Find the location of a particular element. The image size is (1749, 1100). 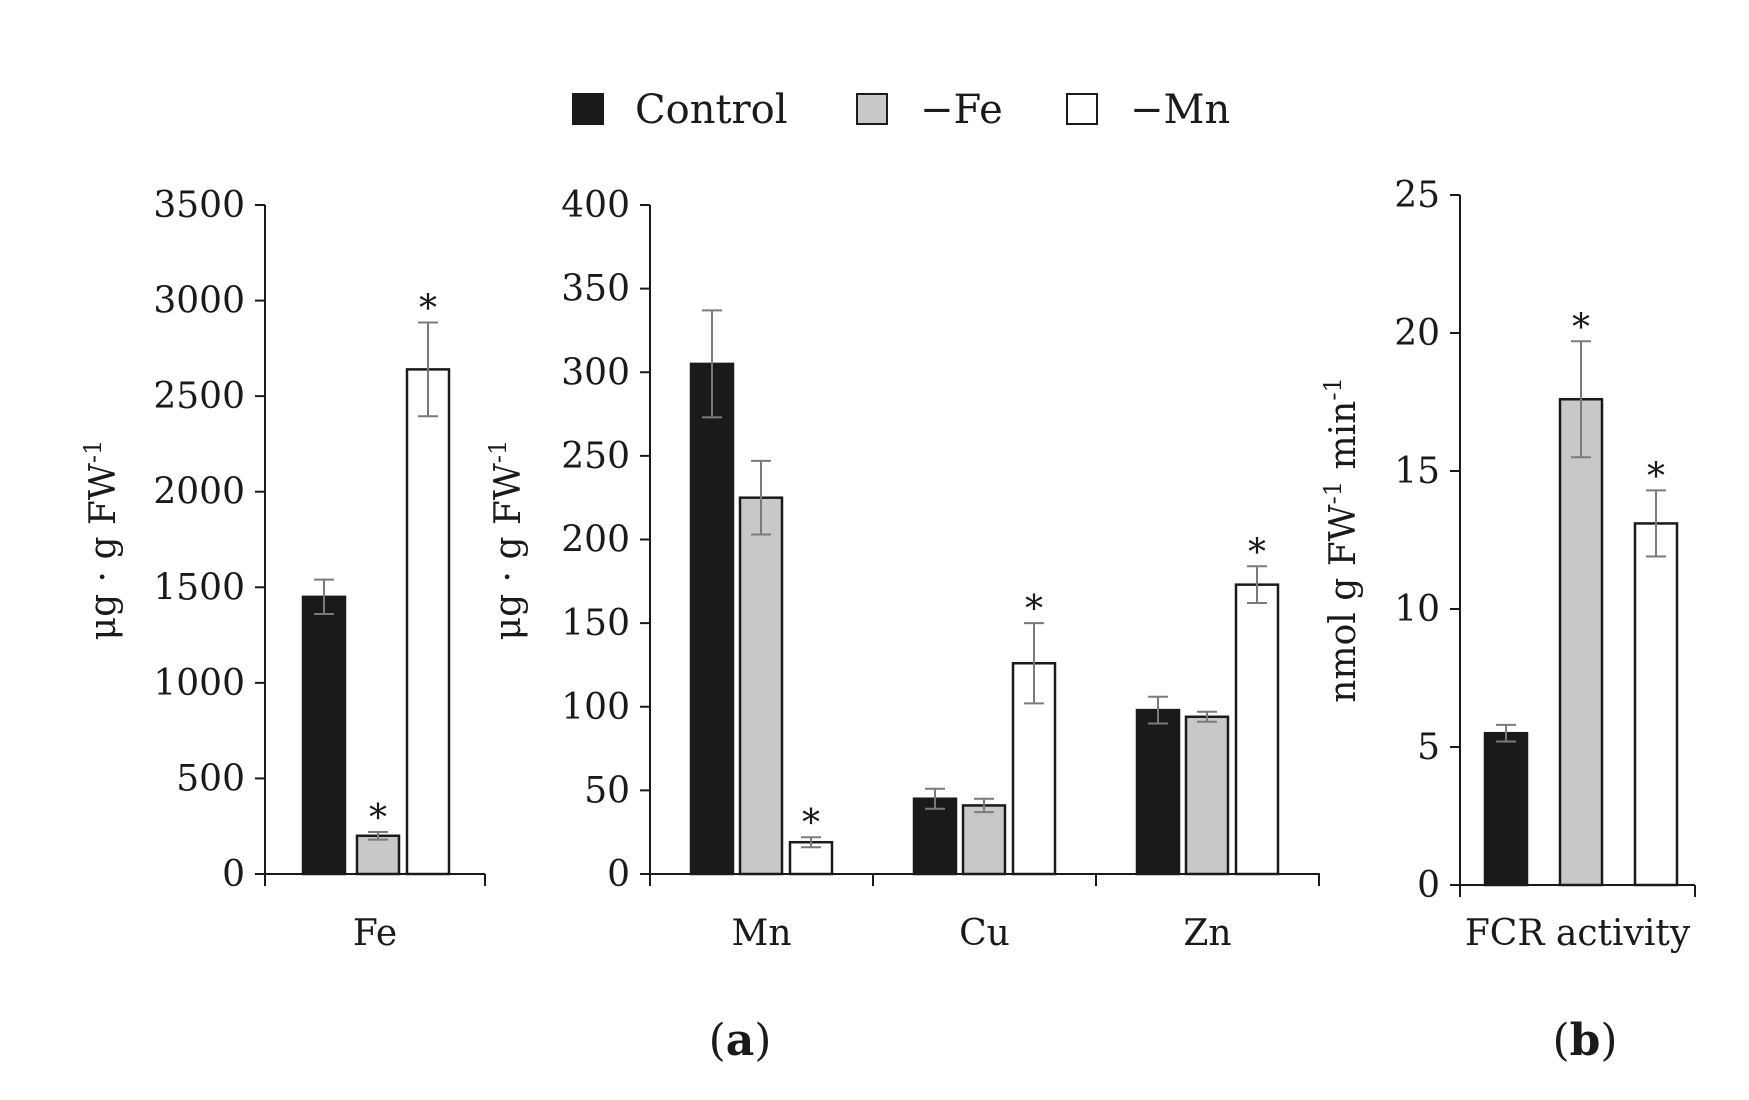

y-tick-label: 25 is located at coordinates (1417, 195).